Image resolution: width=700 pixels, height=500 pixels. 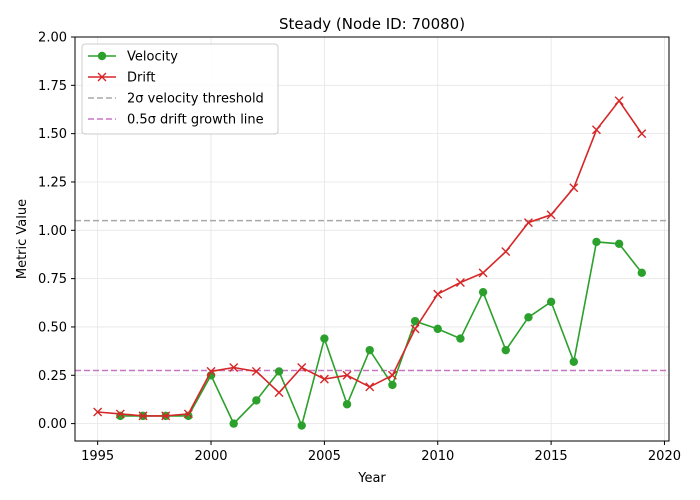 What do you see at coordinates (372, 24) in the screenshot?
I see `chart-title: Steady (Node ID: 70080)` at bounding box center [372, 24].